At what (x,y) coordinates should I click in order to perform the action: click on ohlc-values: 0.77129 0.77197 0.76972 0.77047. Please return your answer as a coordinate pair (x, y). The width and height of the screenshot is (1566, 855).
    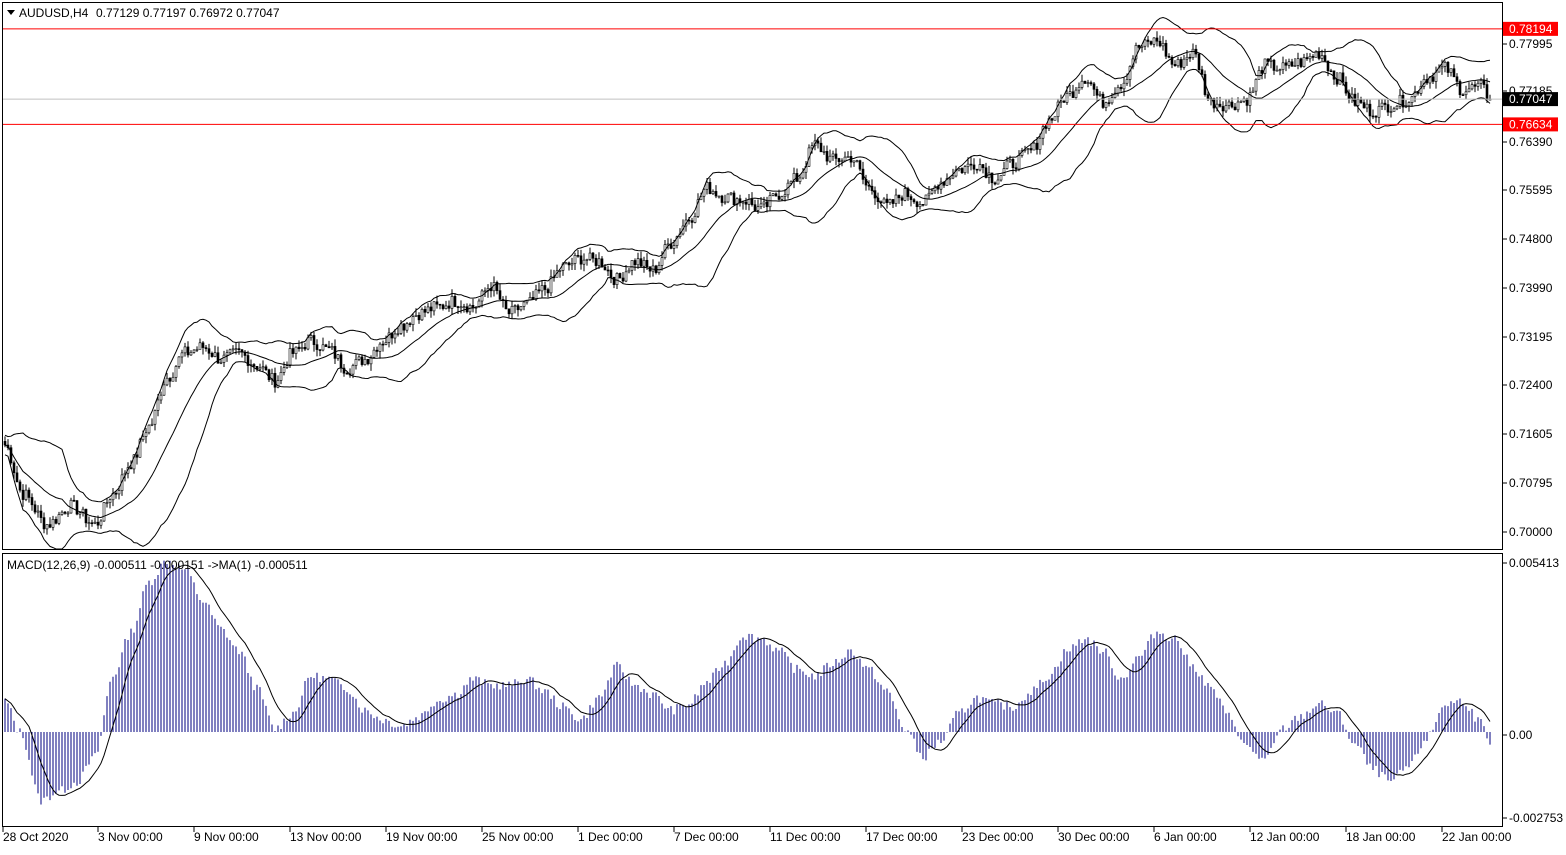
    Looking at the image, I should click on (188, 13).